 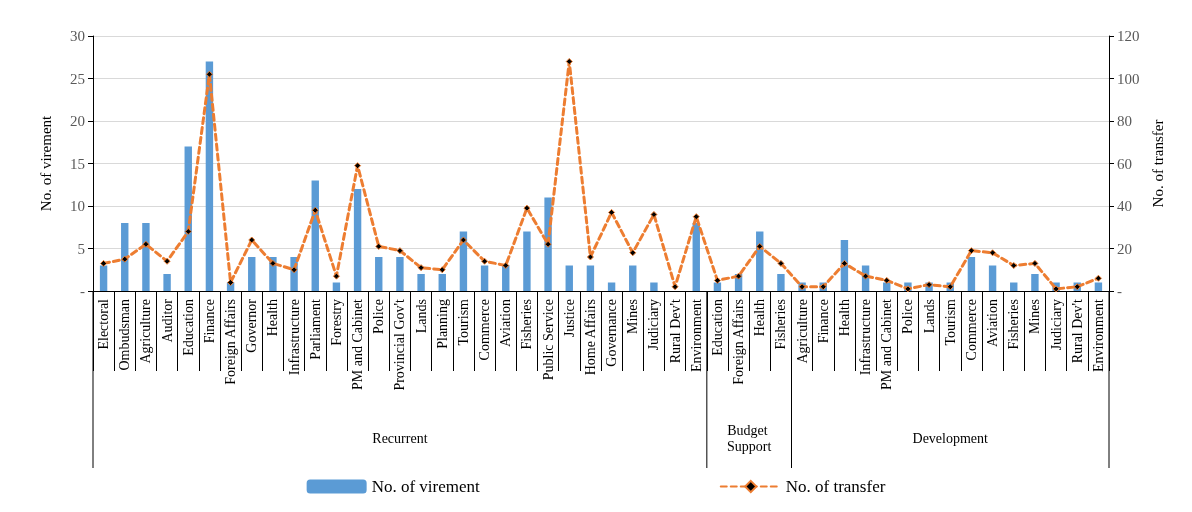 I want to click on x-tick-label: Governor, so click(x=252, y=325).